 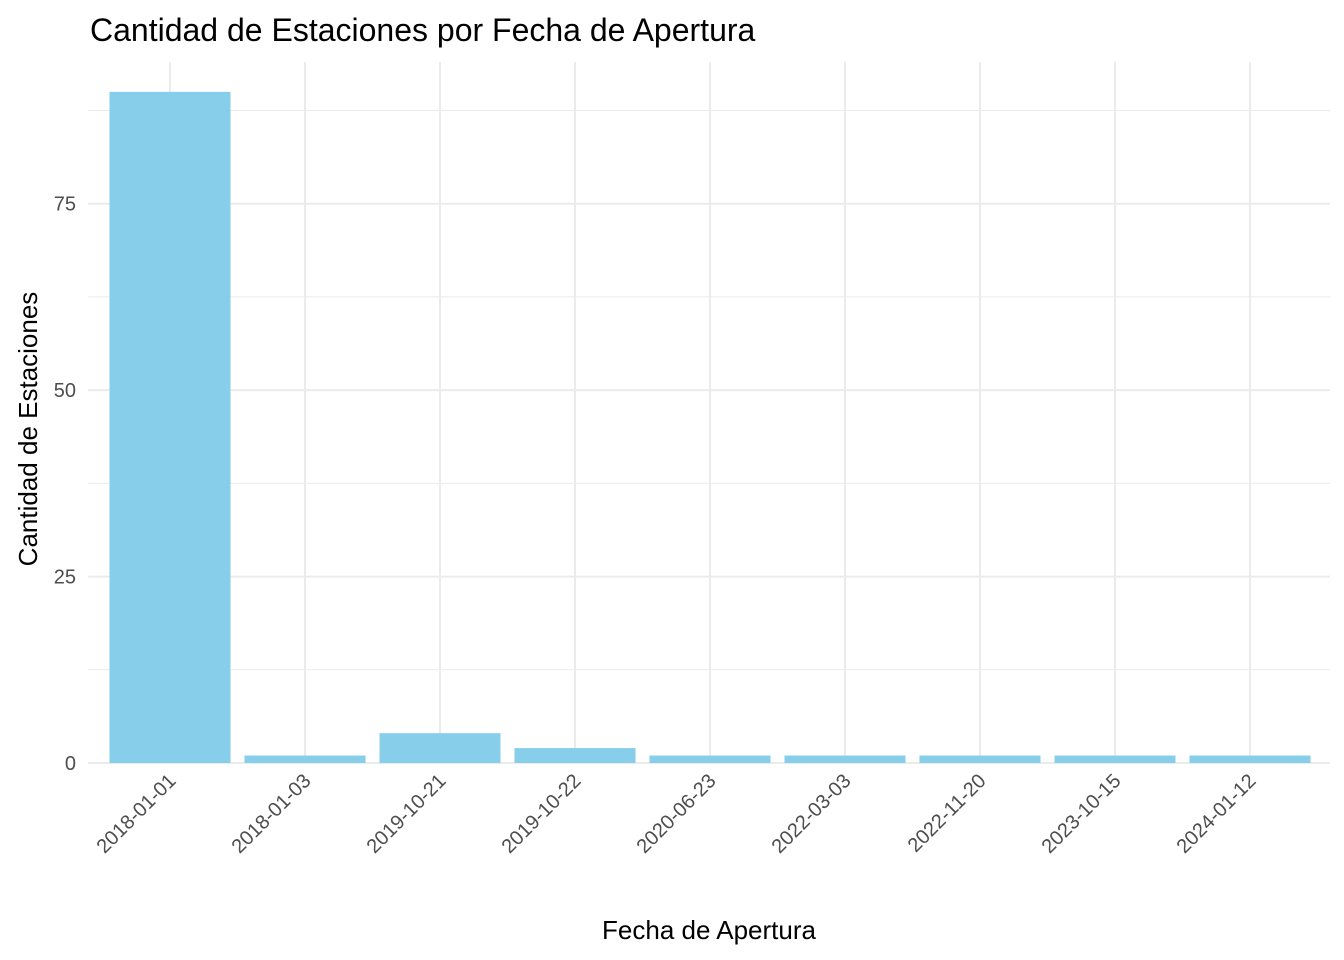 I want to click on x-tick-label: 2019-10-21, so click(x=407, y=814).